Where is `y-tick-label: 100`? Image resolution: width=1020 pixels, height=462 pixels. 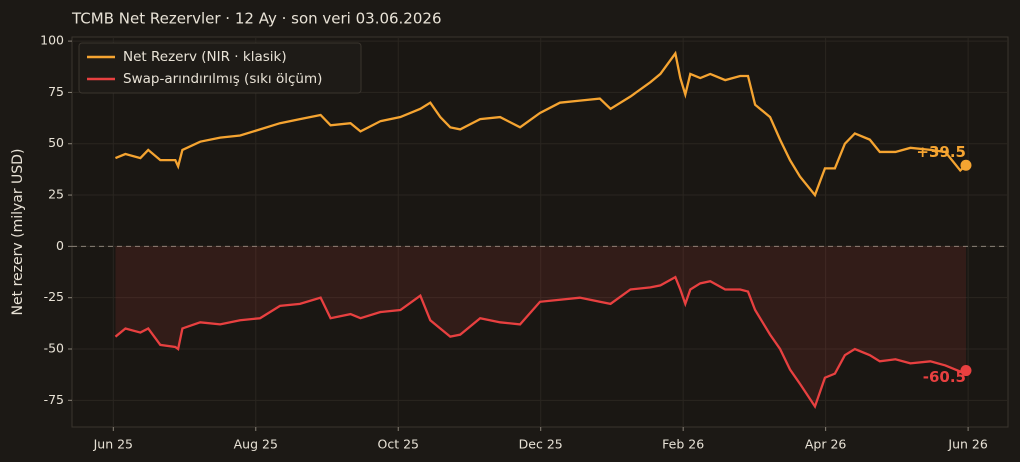
y-tick-label: 100 is located at coordinates (52, 40).